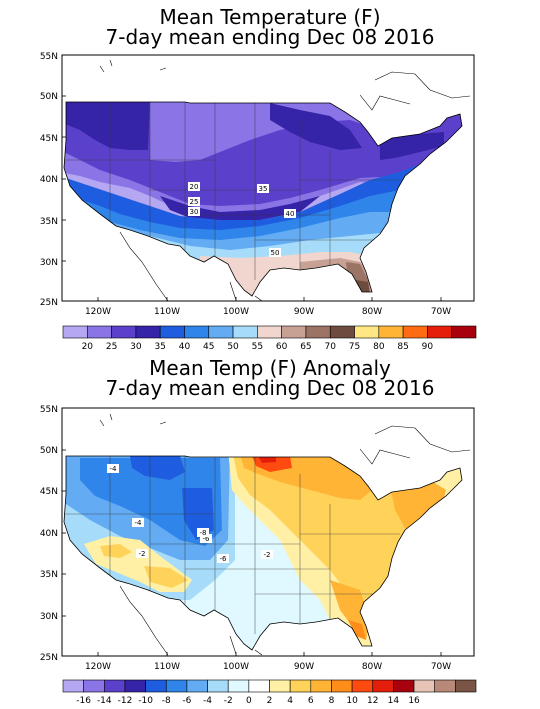 This screenshot has width=540, height=709. I want to click on colorbar-tick-label: 6, so click(311, 701).